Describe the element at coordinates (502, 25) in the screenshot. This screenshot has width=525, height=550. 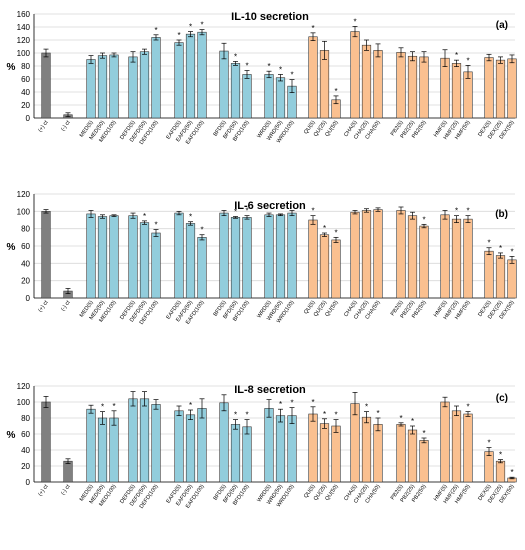
I see `panel-label: (a)` at that location.